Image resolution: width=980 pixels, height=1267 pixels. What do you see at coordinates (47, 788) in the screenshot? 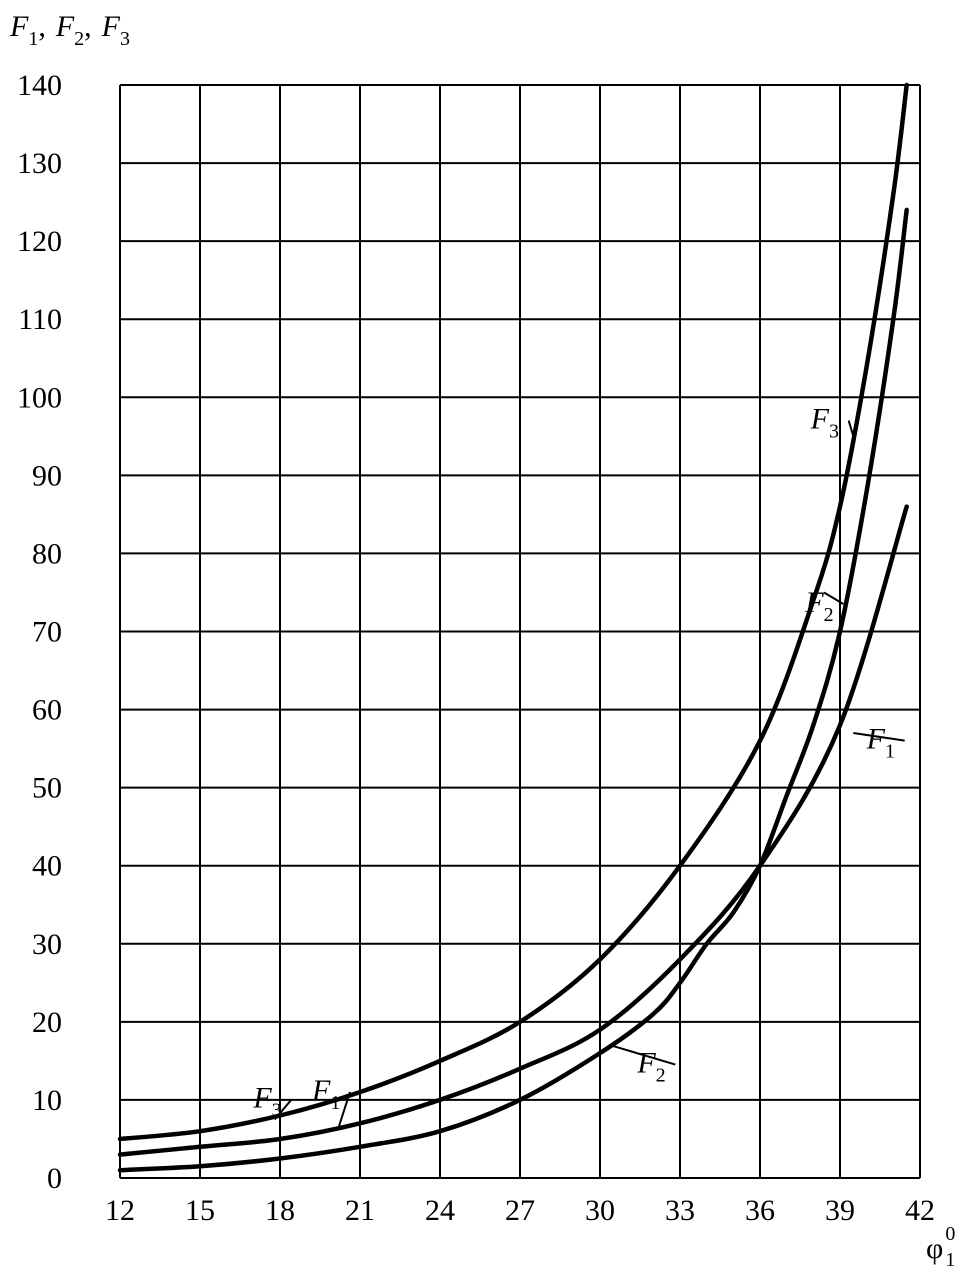
I see `y-tick-label: 50` at bounding box center [47, 788].